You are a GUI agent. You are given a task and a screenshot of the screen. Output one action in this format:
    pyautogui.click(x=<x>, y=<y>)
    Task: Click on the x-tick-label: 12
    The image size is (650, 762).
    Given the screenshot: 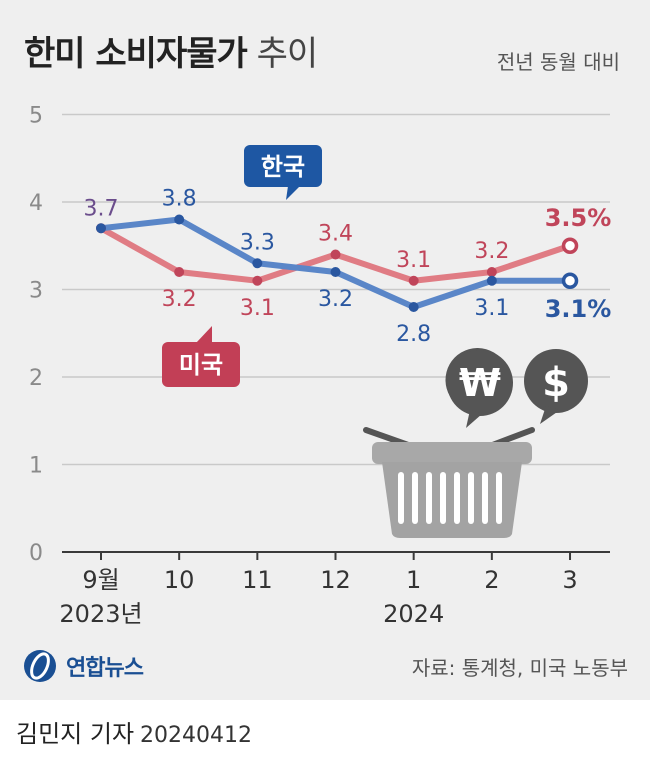 What is the action you would take?
    pyautogui.click(x=335, y=580)
    